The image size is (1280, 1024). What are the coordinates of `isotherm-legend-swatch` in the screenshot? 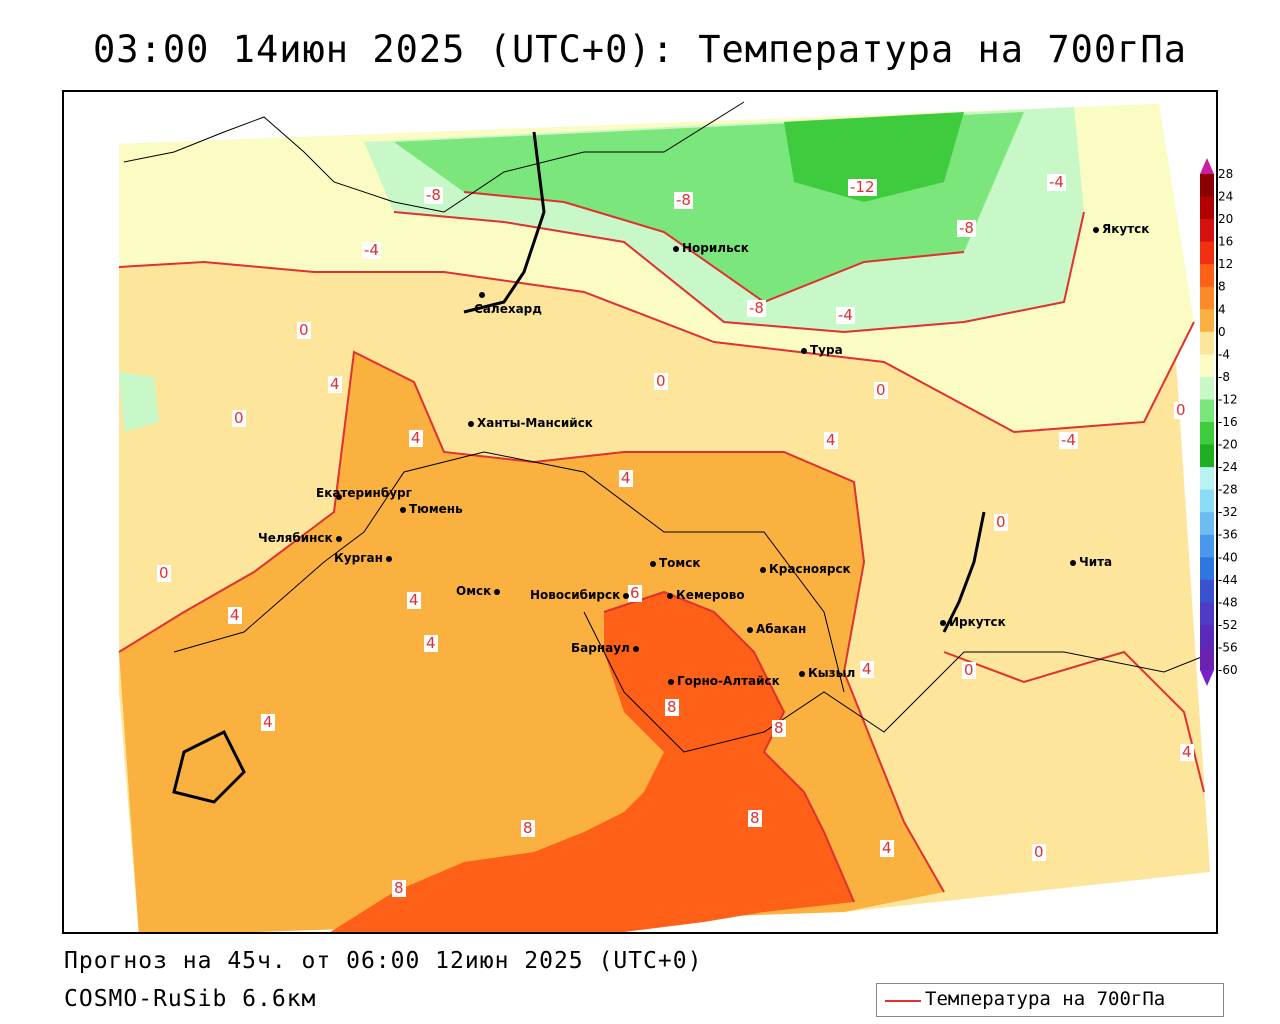 It's located at (903, 1001).